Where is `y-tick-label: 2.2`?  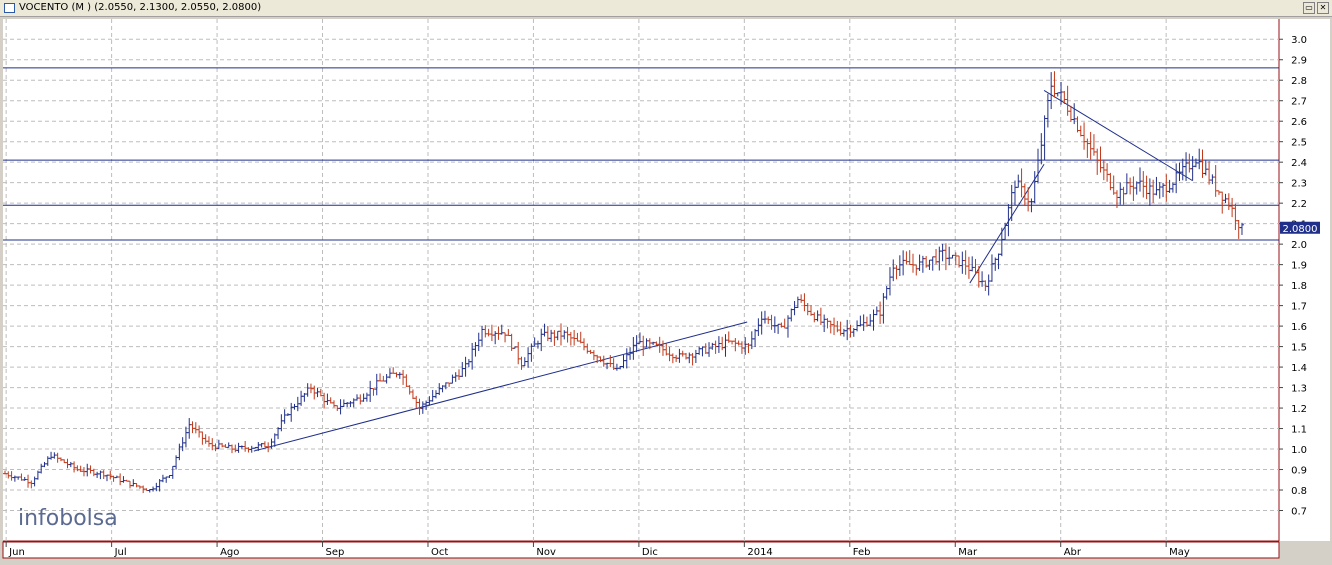
y-tick-label: 2.2 is located at coordinates (1299, 204).